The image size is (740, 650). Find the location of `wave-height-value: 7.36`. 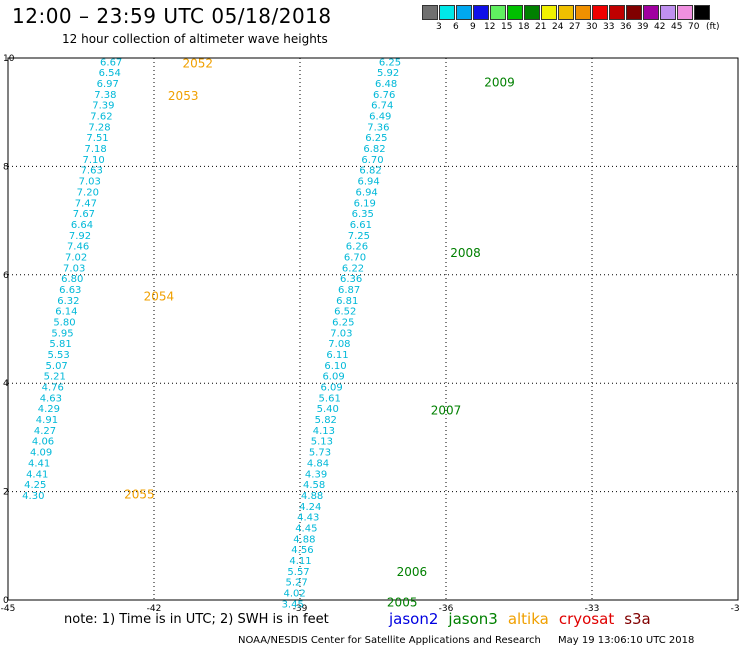

wave-height-value: 7.36 is located at coordinates (378, 127).